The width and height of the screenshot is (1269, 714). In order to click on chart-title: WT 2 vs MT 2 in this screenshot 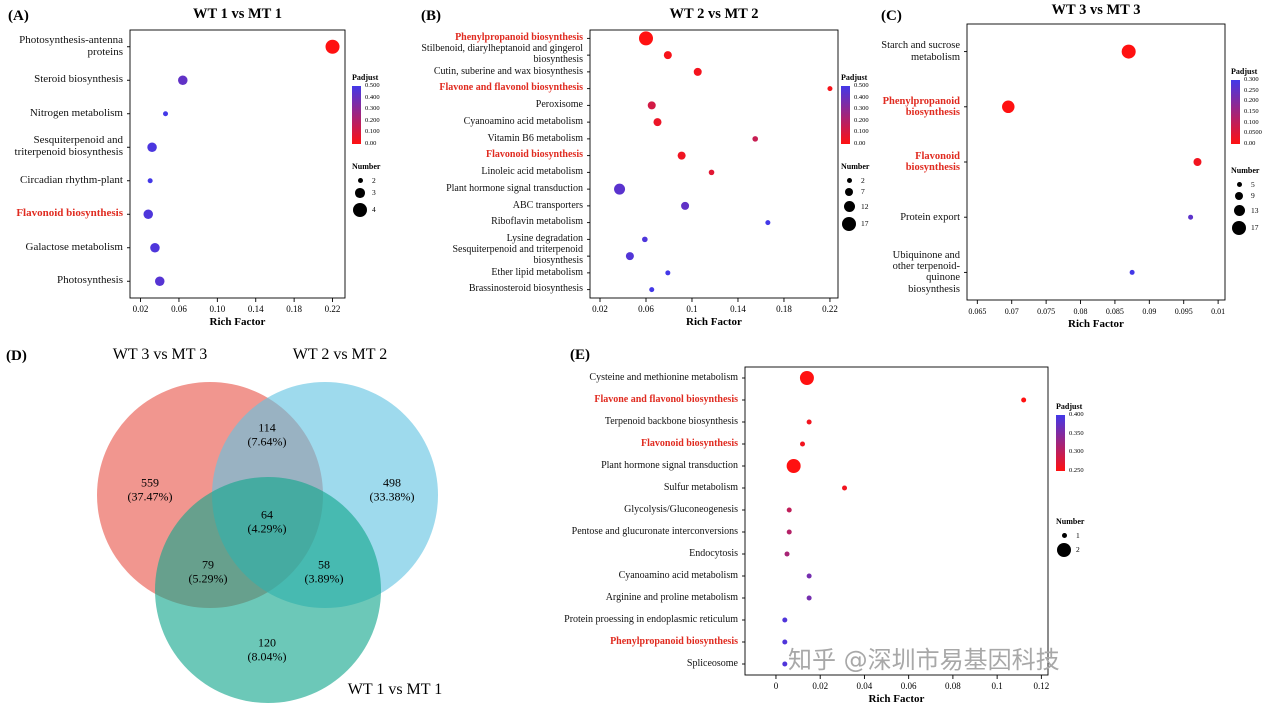, I will do `click(714, 14)`.